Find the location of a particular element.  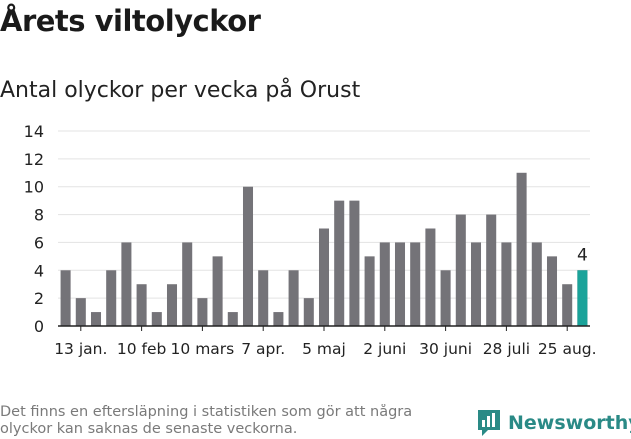

bar-highlight is located at coordinates (582, 298).